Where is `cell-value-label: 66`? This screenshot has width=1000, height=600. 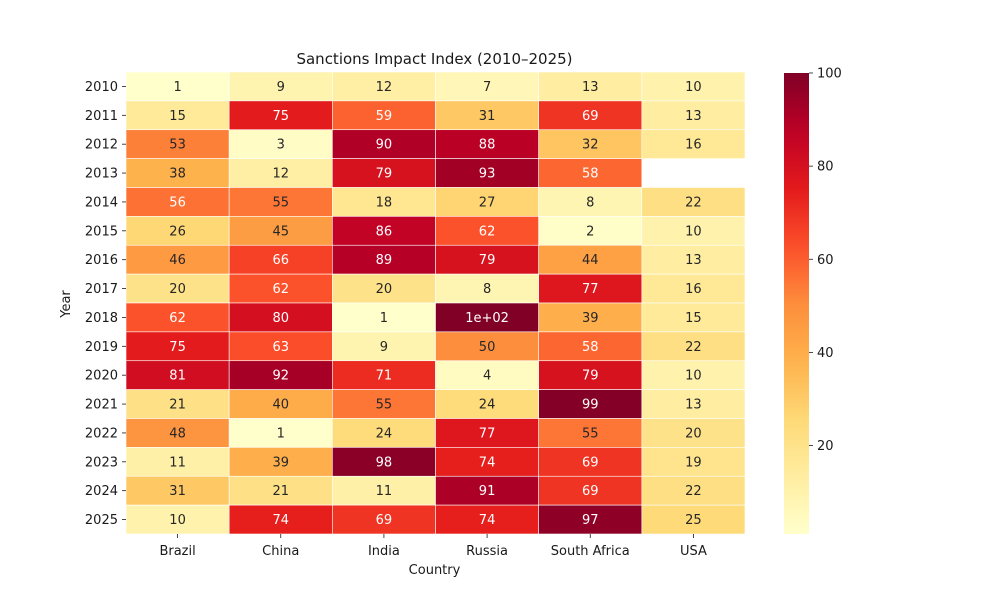 cell-value-label: 66 is located at coordinates (280, 260).